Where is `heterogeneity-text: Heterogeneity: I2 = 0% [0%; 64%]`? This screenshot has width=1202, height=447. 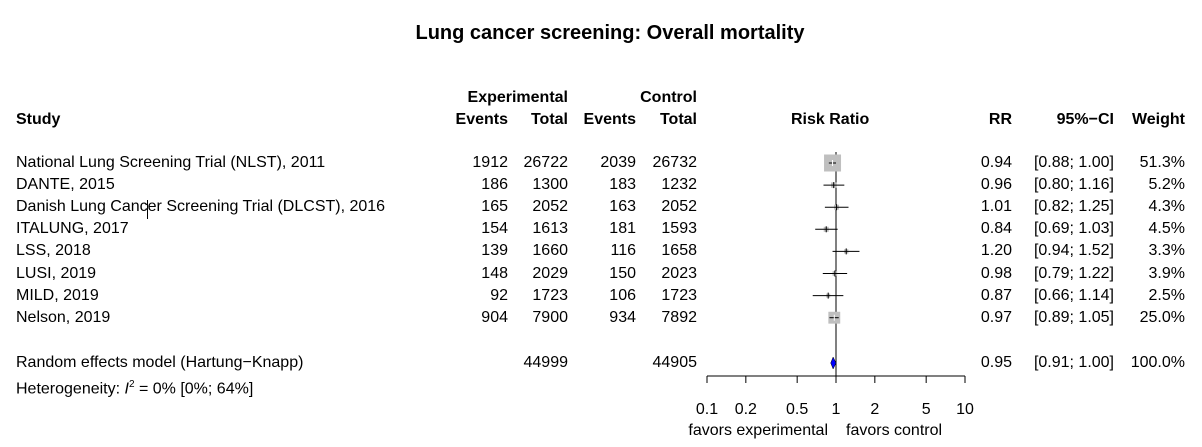
heterogeneity-text: Heterogeneity: I2 = 0% [0%; 64%] is located at coordinates (134, 387).